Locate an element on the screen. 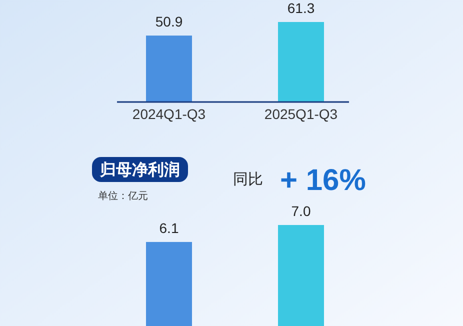 The height and width of the screenshot is (326, 463). text: 同比 is located at coordinates (248, 179).